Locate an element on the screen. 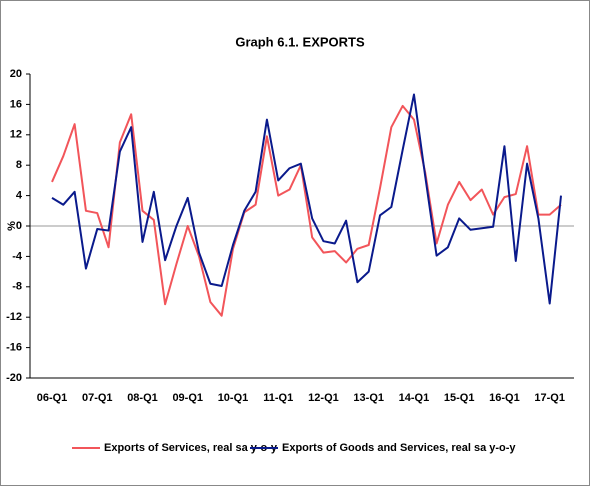 The image size is (591, 487). y-tick-label: 16 is located at coordinates (16, 104).